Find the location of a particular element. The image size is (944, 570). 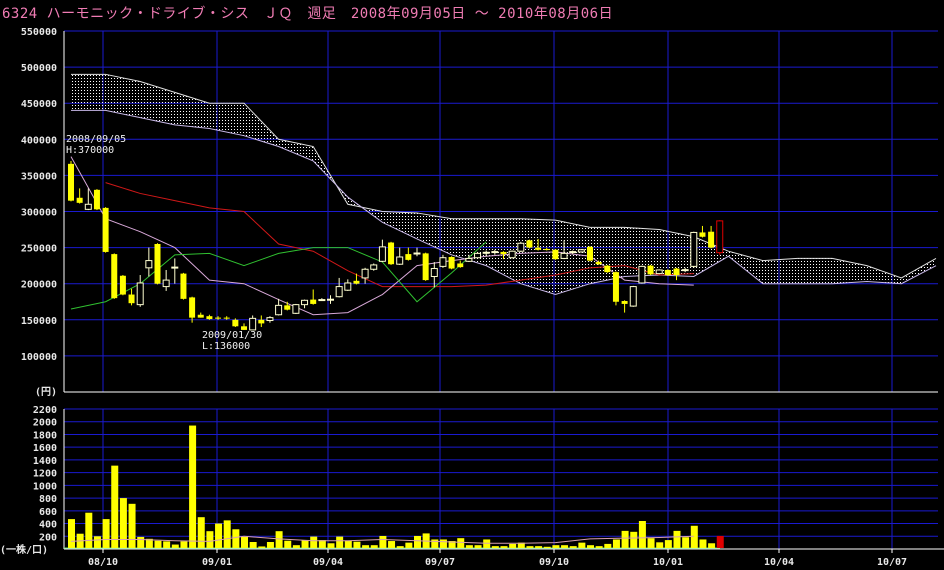

date-tick-label: 09/10 is located at coordinates (554, 562).